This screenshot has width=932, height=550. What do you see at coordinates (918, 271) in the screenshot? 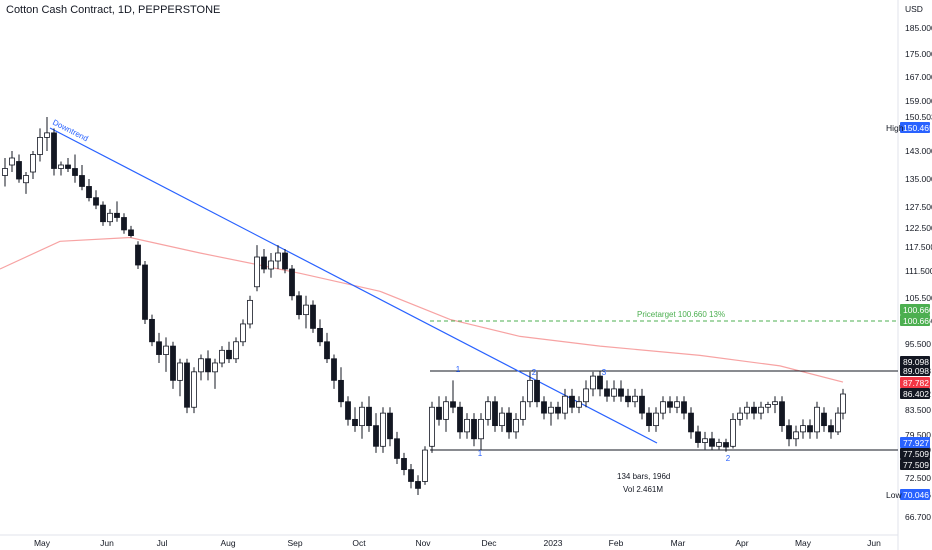
I see `y-tick-label: 111.500` at bounding box center [918, 271].